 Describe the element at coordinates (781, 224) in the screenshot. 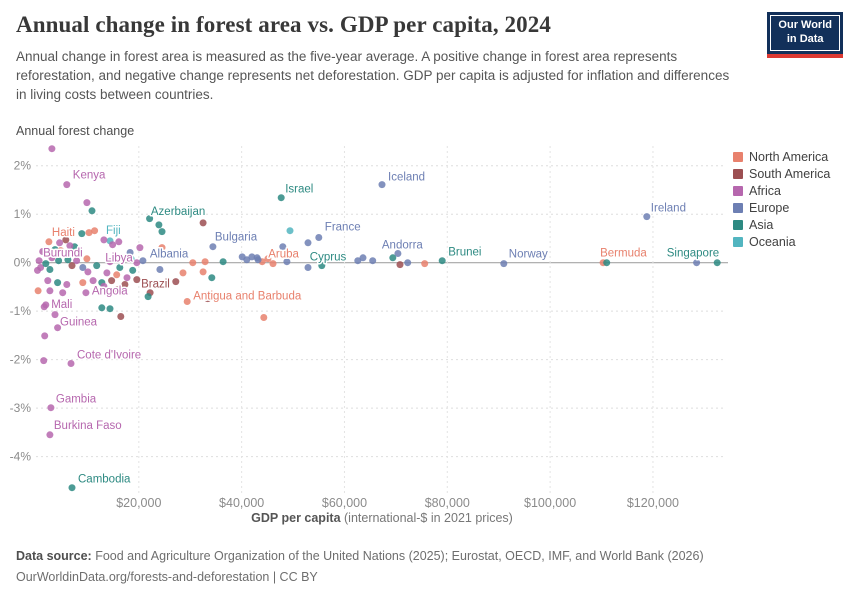

I see `legend-item-asia: Asia` at that location.